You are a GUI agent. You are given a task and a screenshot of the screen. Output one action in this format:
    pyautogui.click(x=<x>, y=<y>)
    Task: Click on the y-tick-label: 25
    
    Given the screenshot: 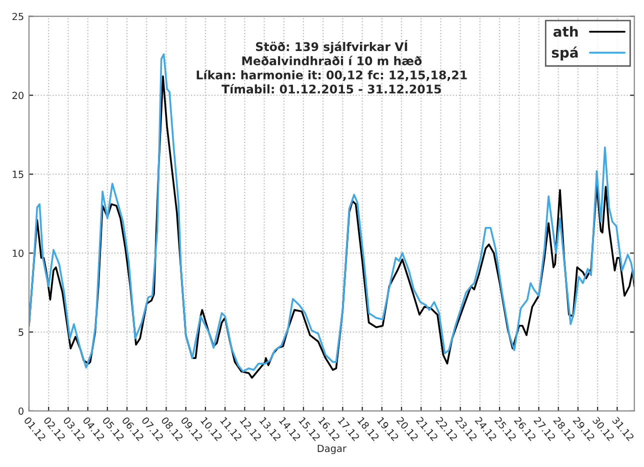 What is the action you would take?
    pyautogui.click(x=18, y=16)
    